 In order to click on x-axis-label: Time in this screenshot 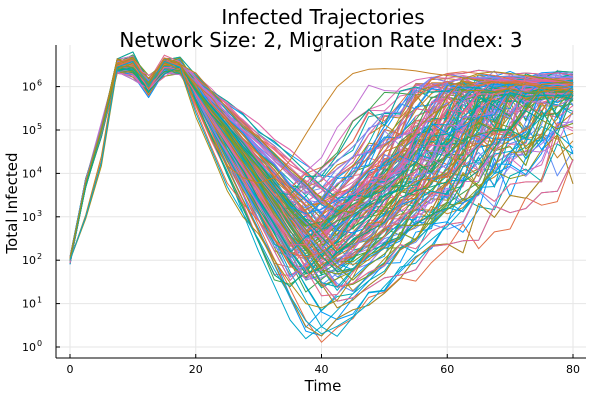, I will do `click(323, 386)`.